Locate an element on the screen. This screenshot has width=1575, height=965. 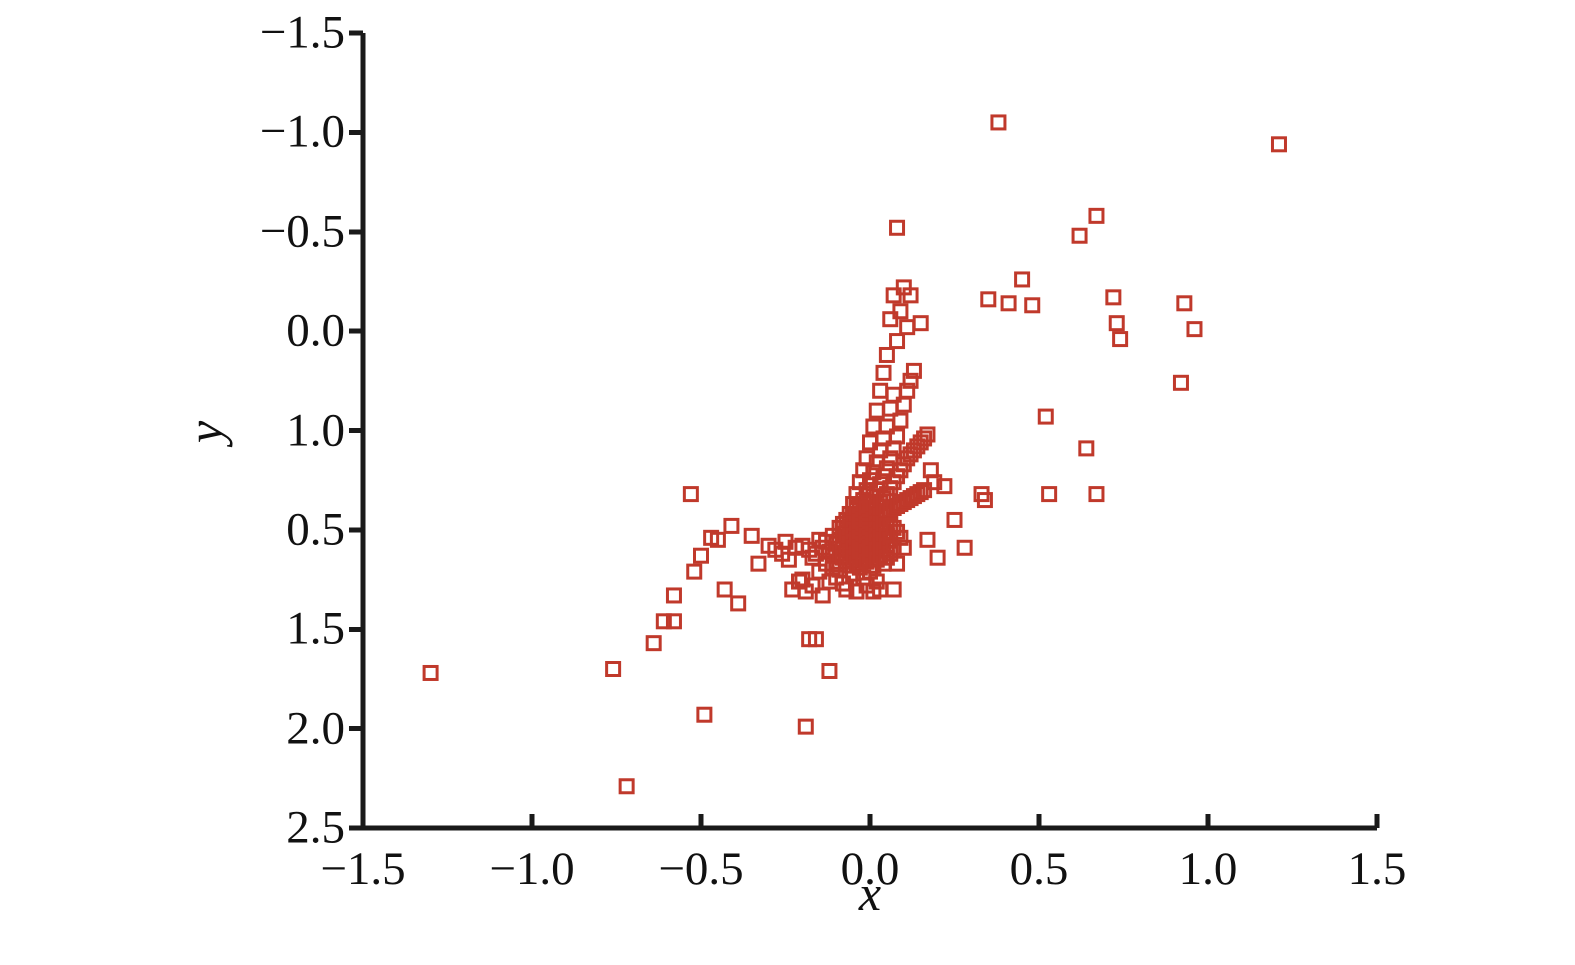
x-tick-label: −1.5 is located at coordinates (363, 869).